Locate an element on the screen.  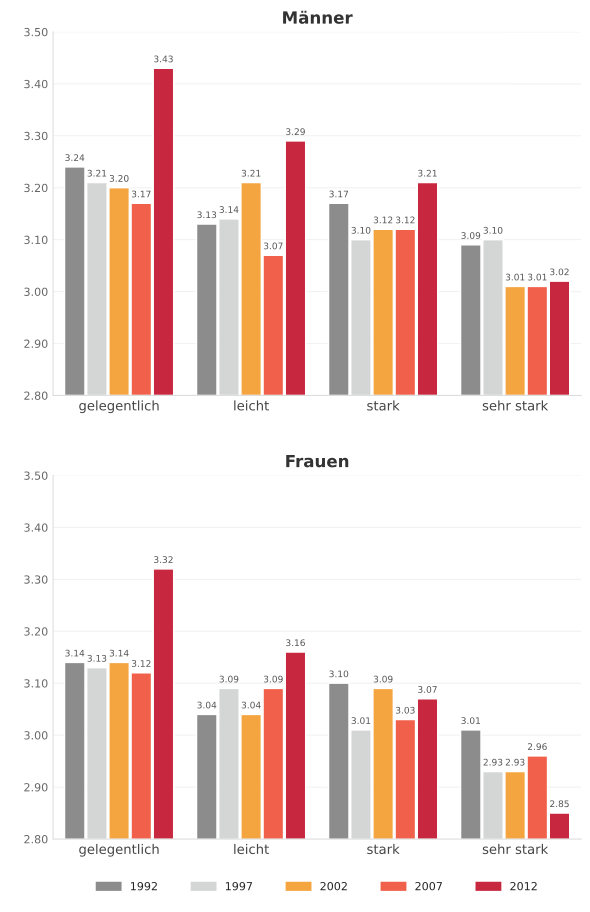
data-label: 3.02 is located at coordinates (559, 272).